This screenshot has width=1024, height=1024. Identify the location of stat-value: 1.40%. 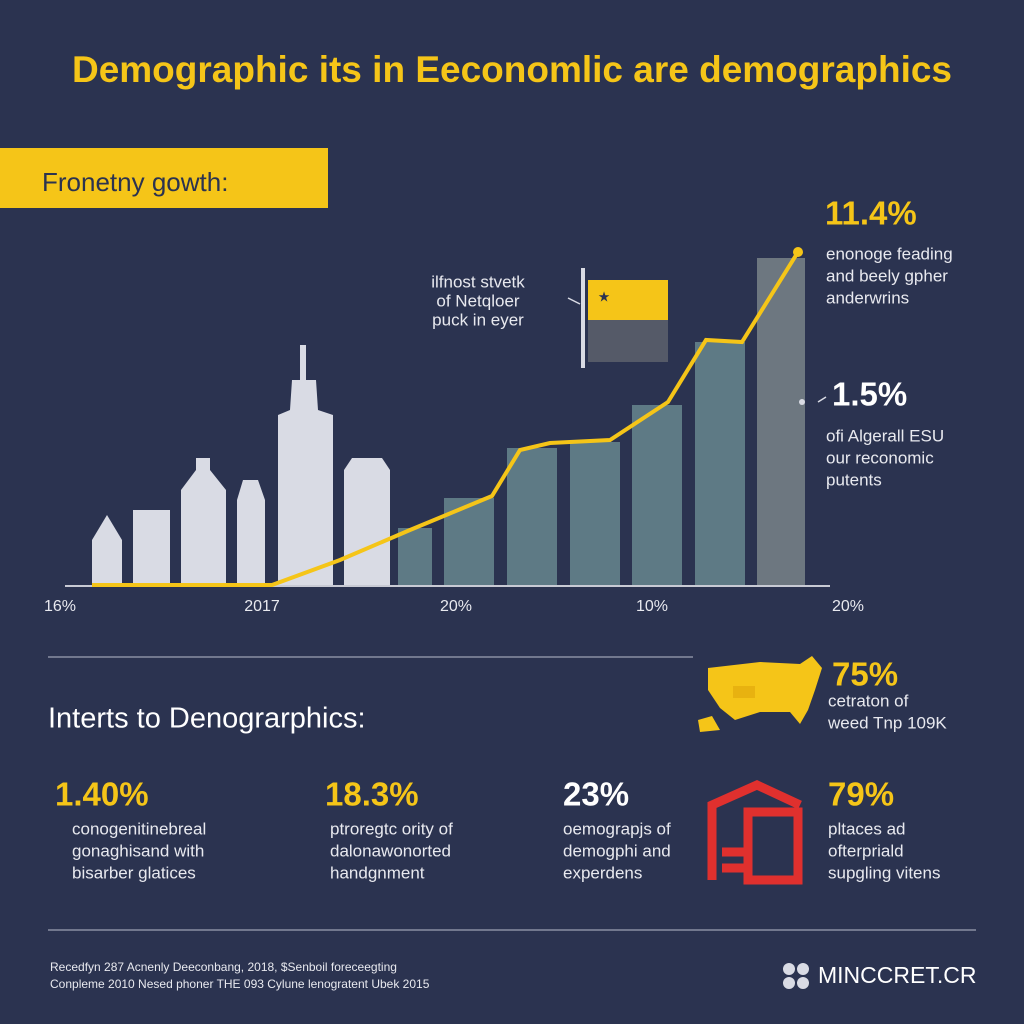
(102, 794).